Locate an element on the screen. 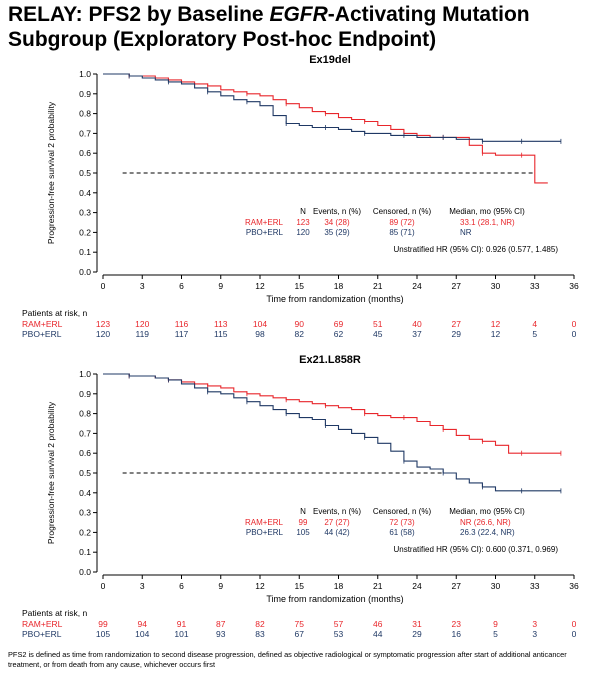  risk-value: 116 is located at coordinates (182, 324).